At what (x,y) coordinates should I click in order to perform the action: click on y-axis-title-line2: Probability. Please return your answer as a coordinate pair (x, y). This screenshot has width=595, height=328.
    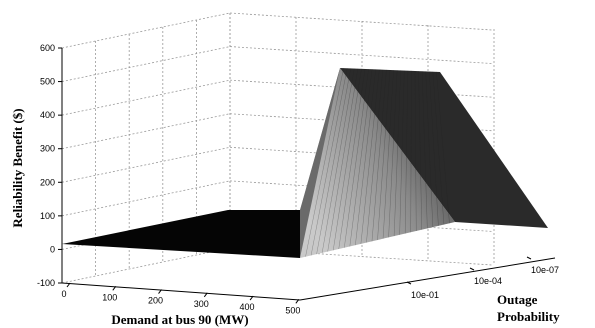
    Looking at the image, I should click on (528, 316).